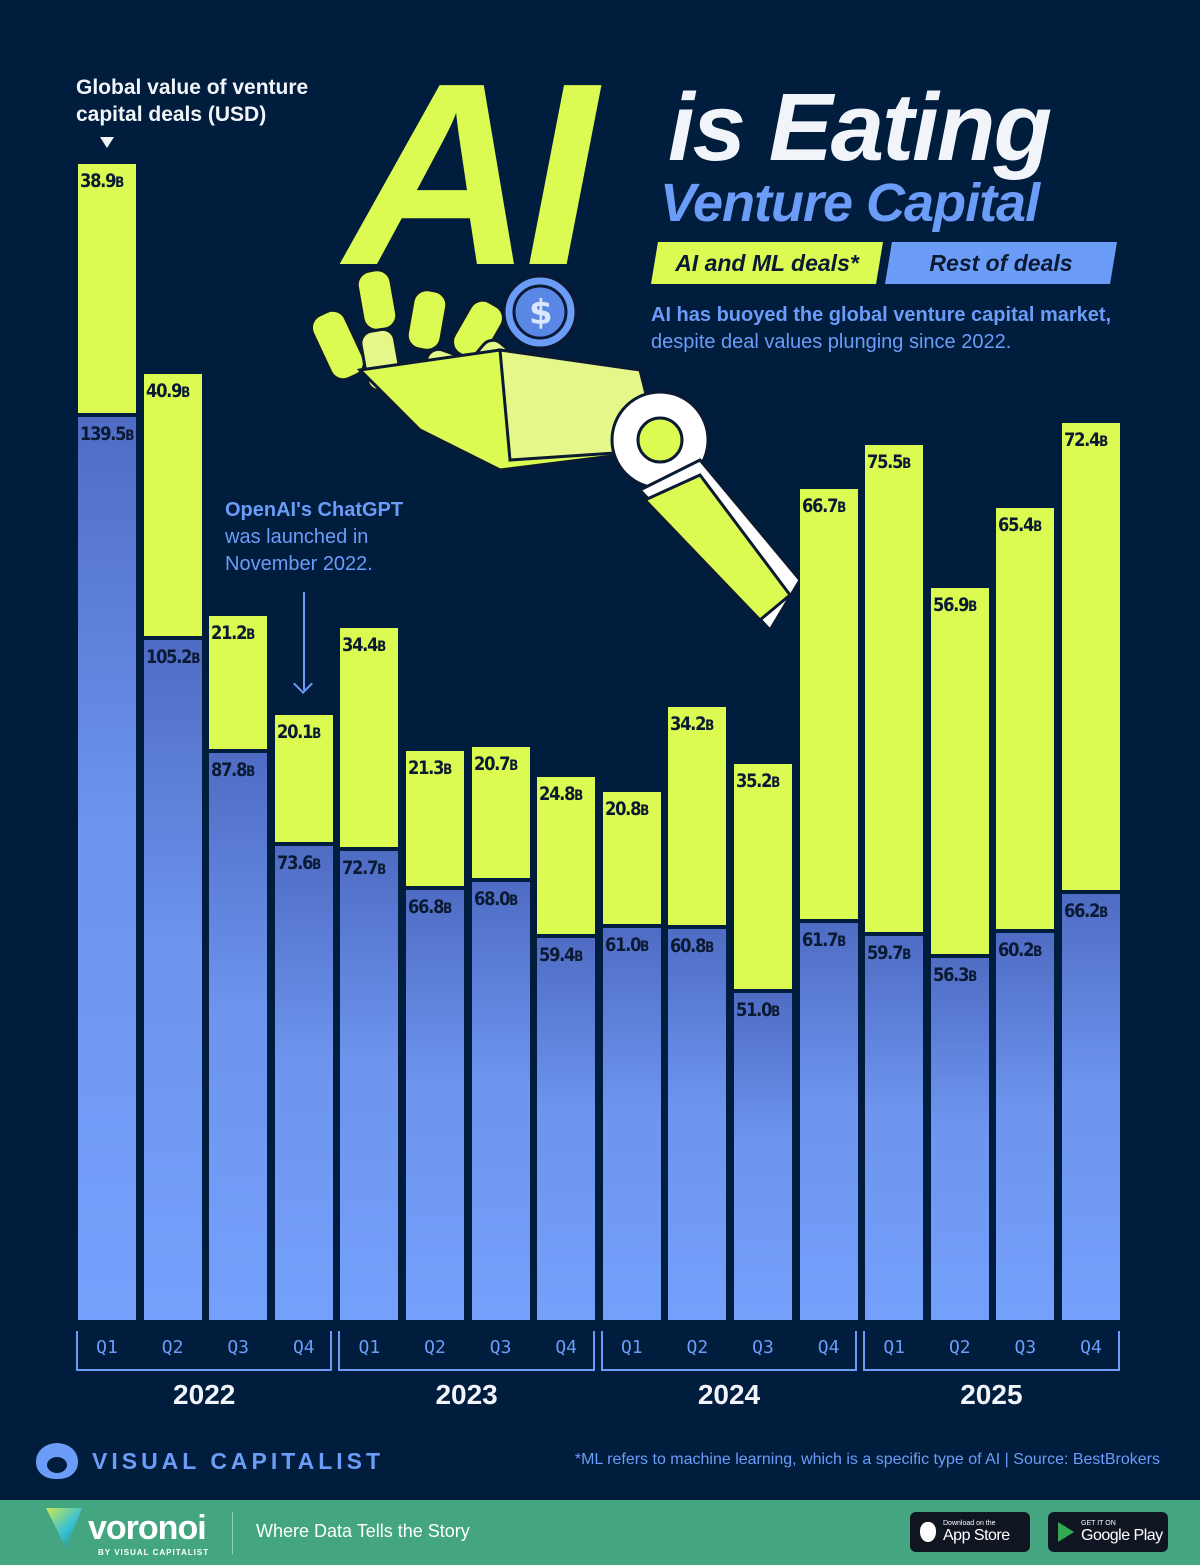 The image size is (1200, 1565). I want to click on segment-ai-ml-deals: 24.8B, so click(566, 855).